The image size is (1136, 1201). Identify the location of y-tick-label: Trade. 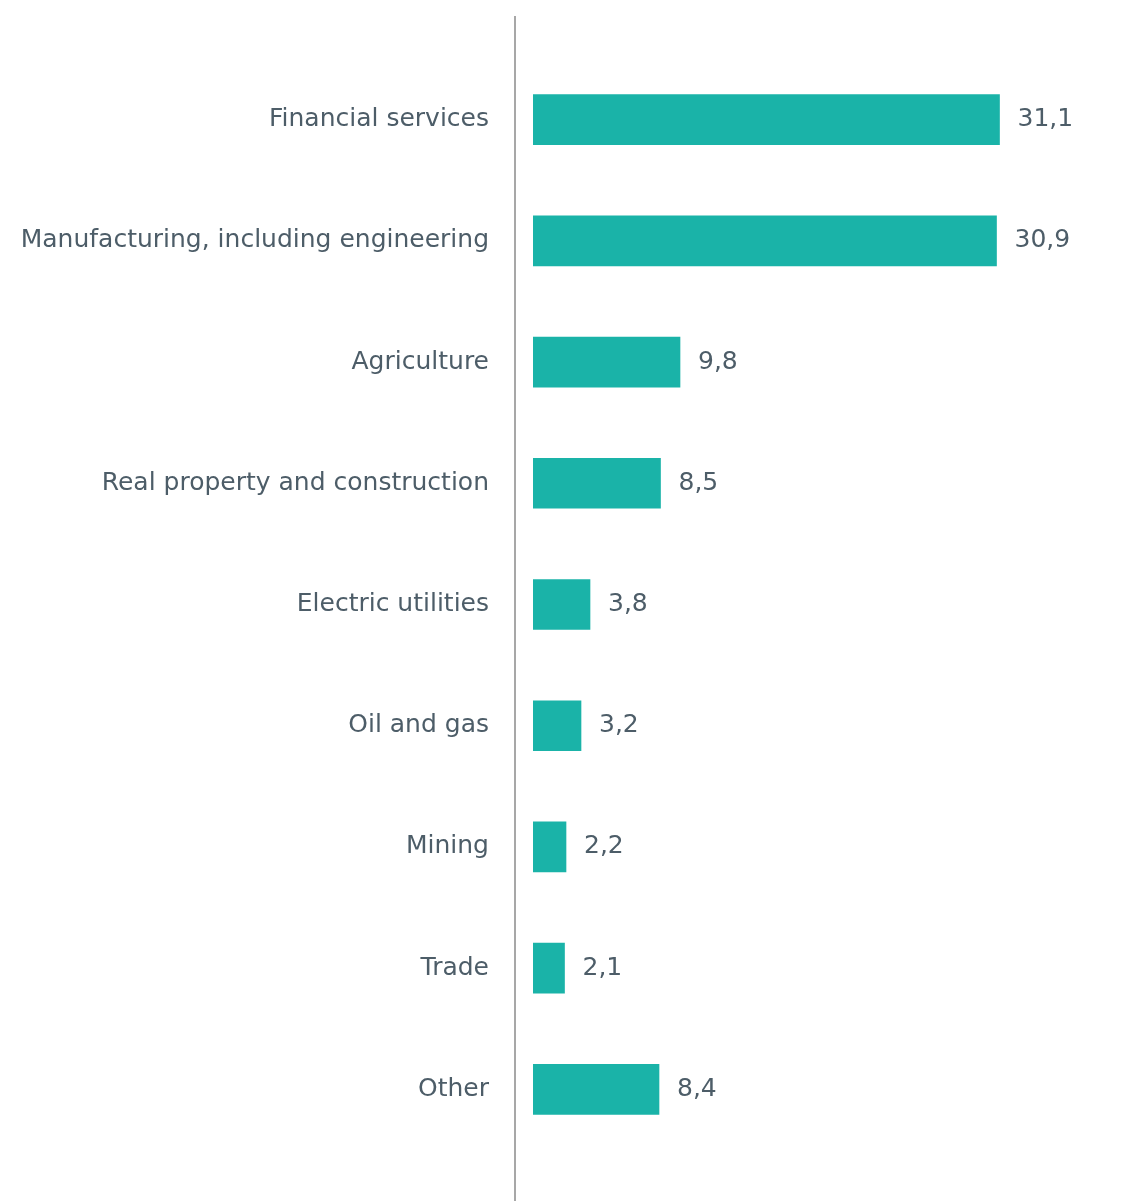
(454, 966).